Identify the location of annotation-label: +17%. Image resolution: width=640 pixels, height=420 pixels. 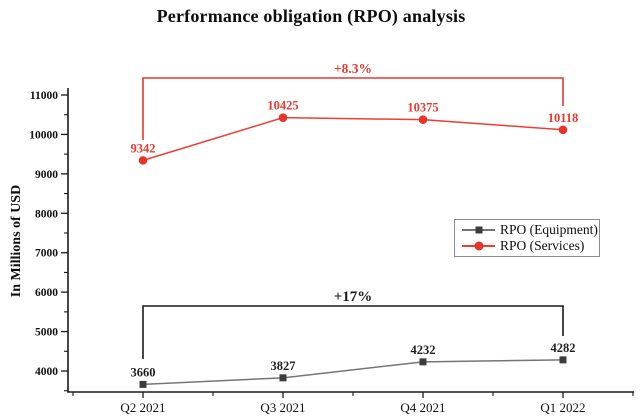
(353, 297).